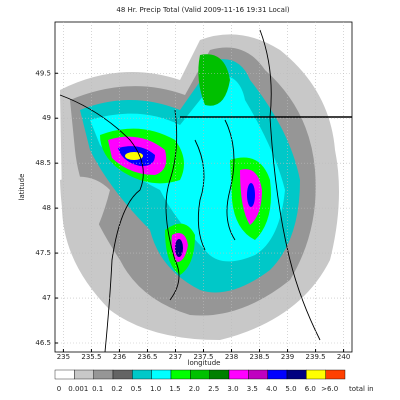  I want to click on colorbar-label: 0, so click(59, 389).